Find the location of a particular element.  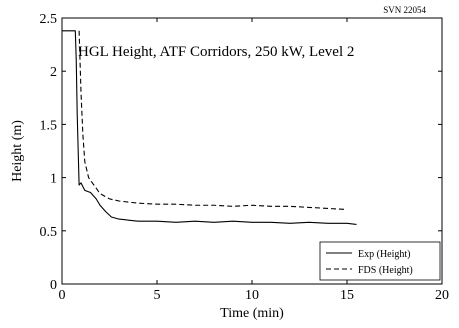

x-tick-label: 20 is located at coordinates (442, 295).